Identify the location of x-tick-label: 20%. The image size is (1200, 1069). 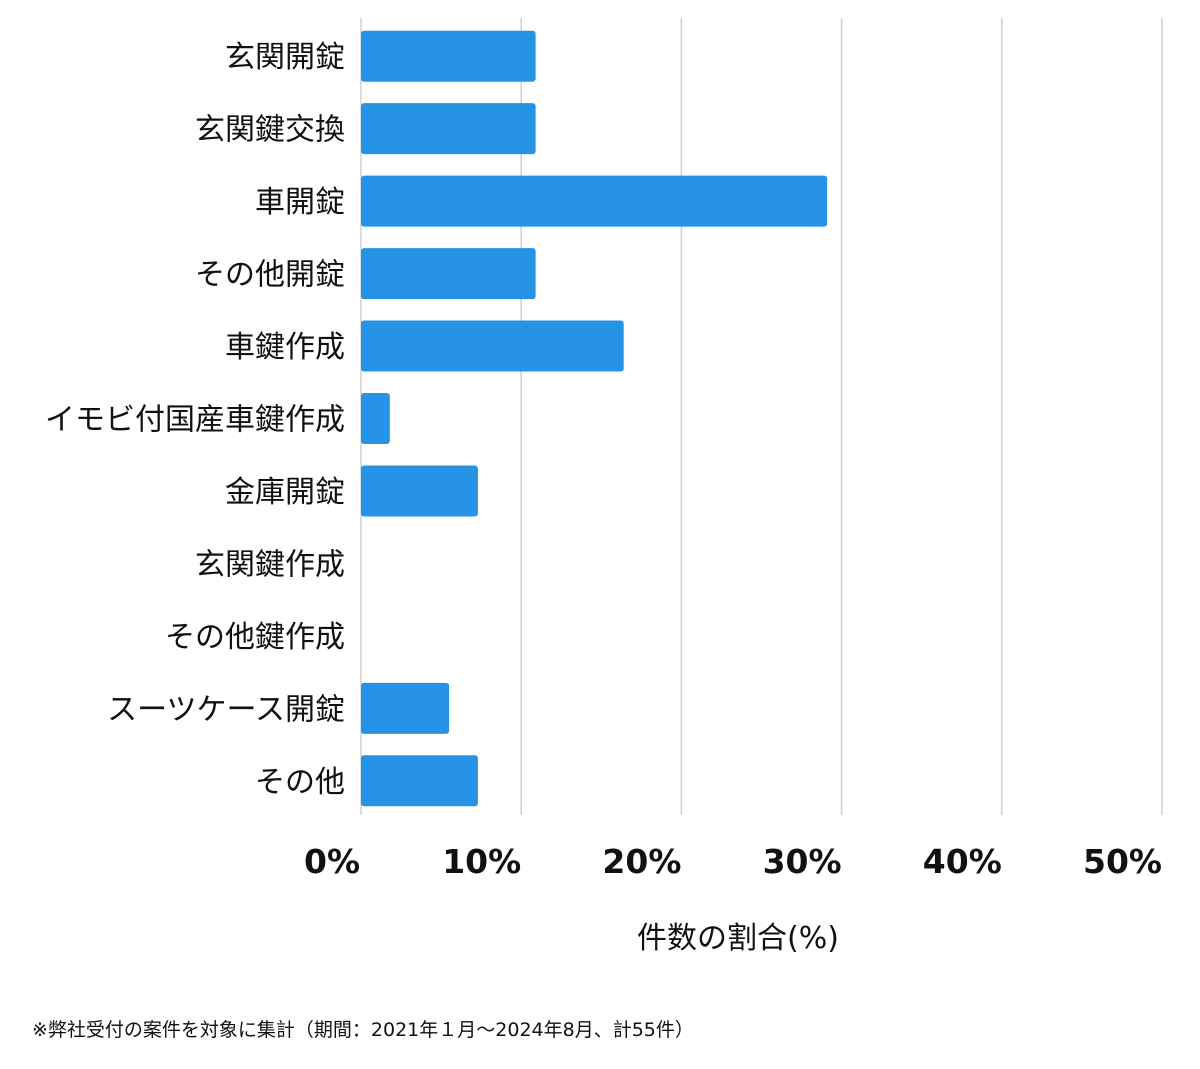
(641, 861).